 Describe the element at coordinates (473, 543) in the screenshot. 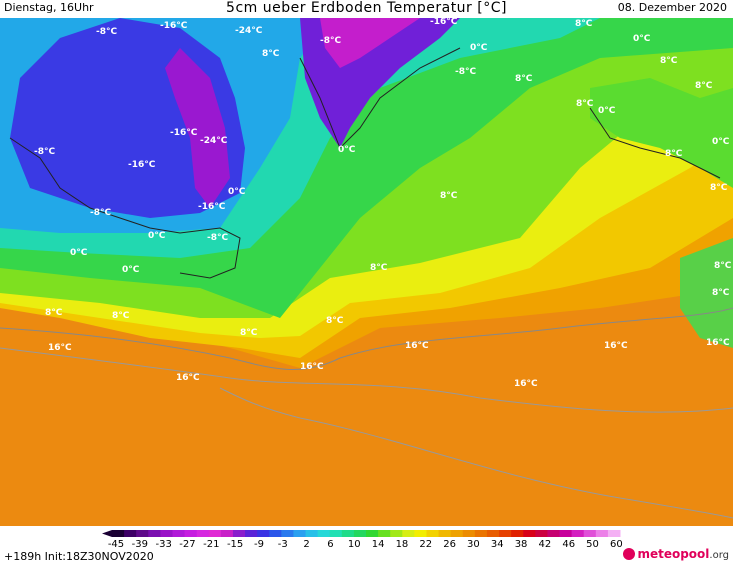

I see `colorbar-tick-label: 30` at that location.